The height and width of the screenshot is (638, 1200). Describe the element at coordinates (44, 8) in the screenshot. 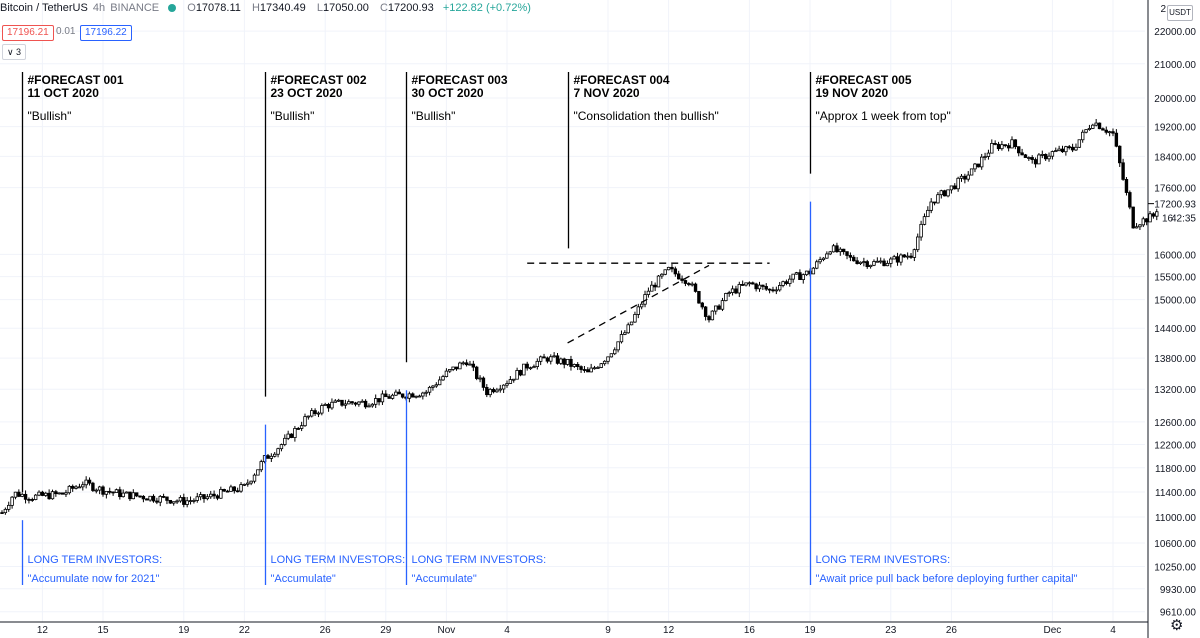

I see `symbol-name: Bitcoin / TetherUS` at that location.